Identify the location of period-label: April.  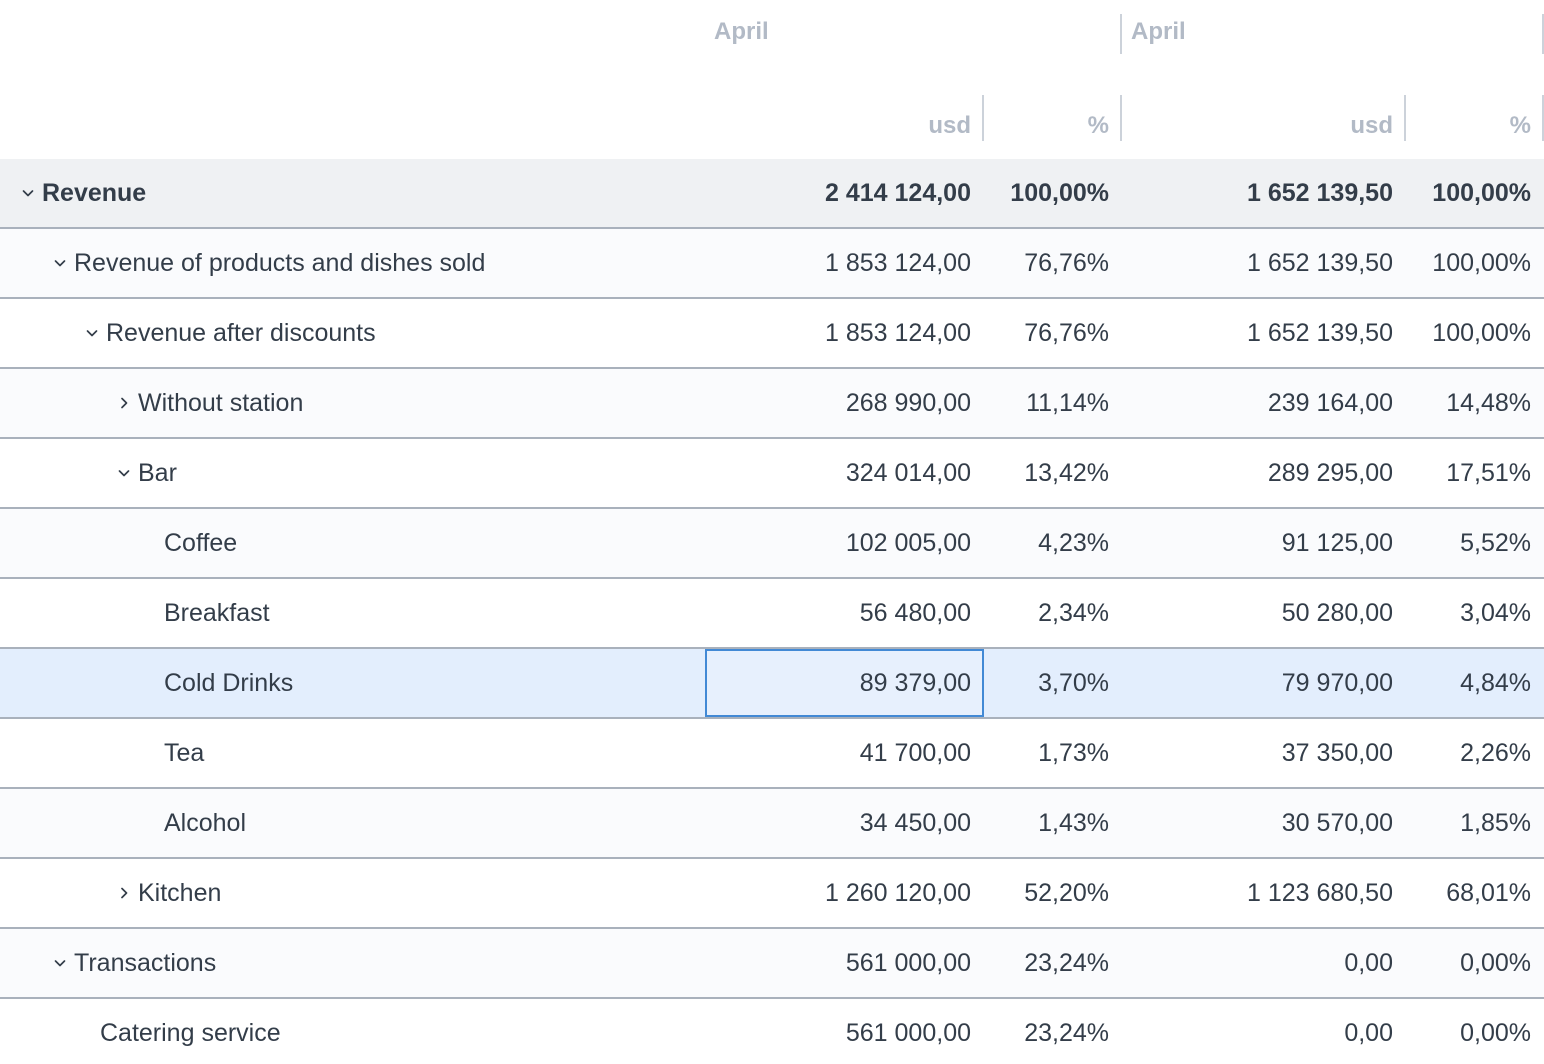
(741, 31).